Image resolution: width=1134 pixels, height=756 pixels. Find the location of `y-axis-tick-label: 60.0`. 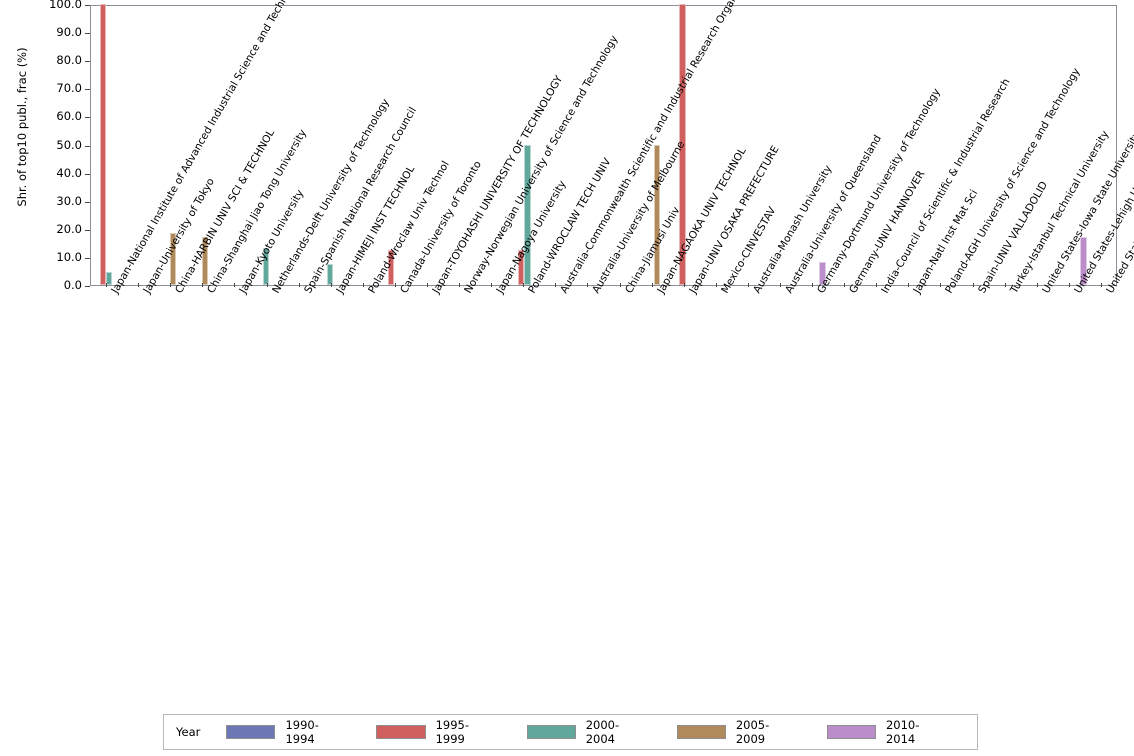

y-axis-tick-label: 60.0 is located at coordinates (69, 116).